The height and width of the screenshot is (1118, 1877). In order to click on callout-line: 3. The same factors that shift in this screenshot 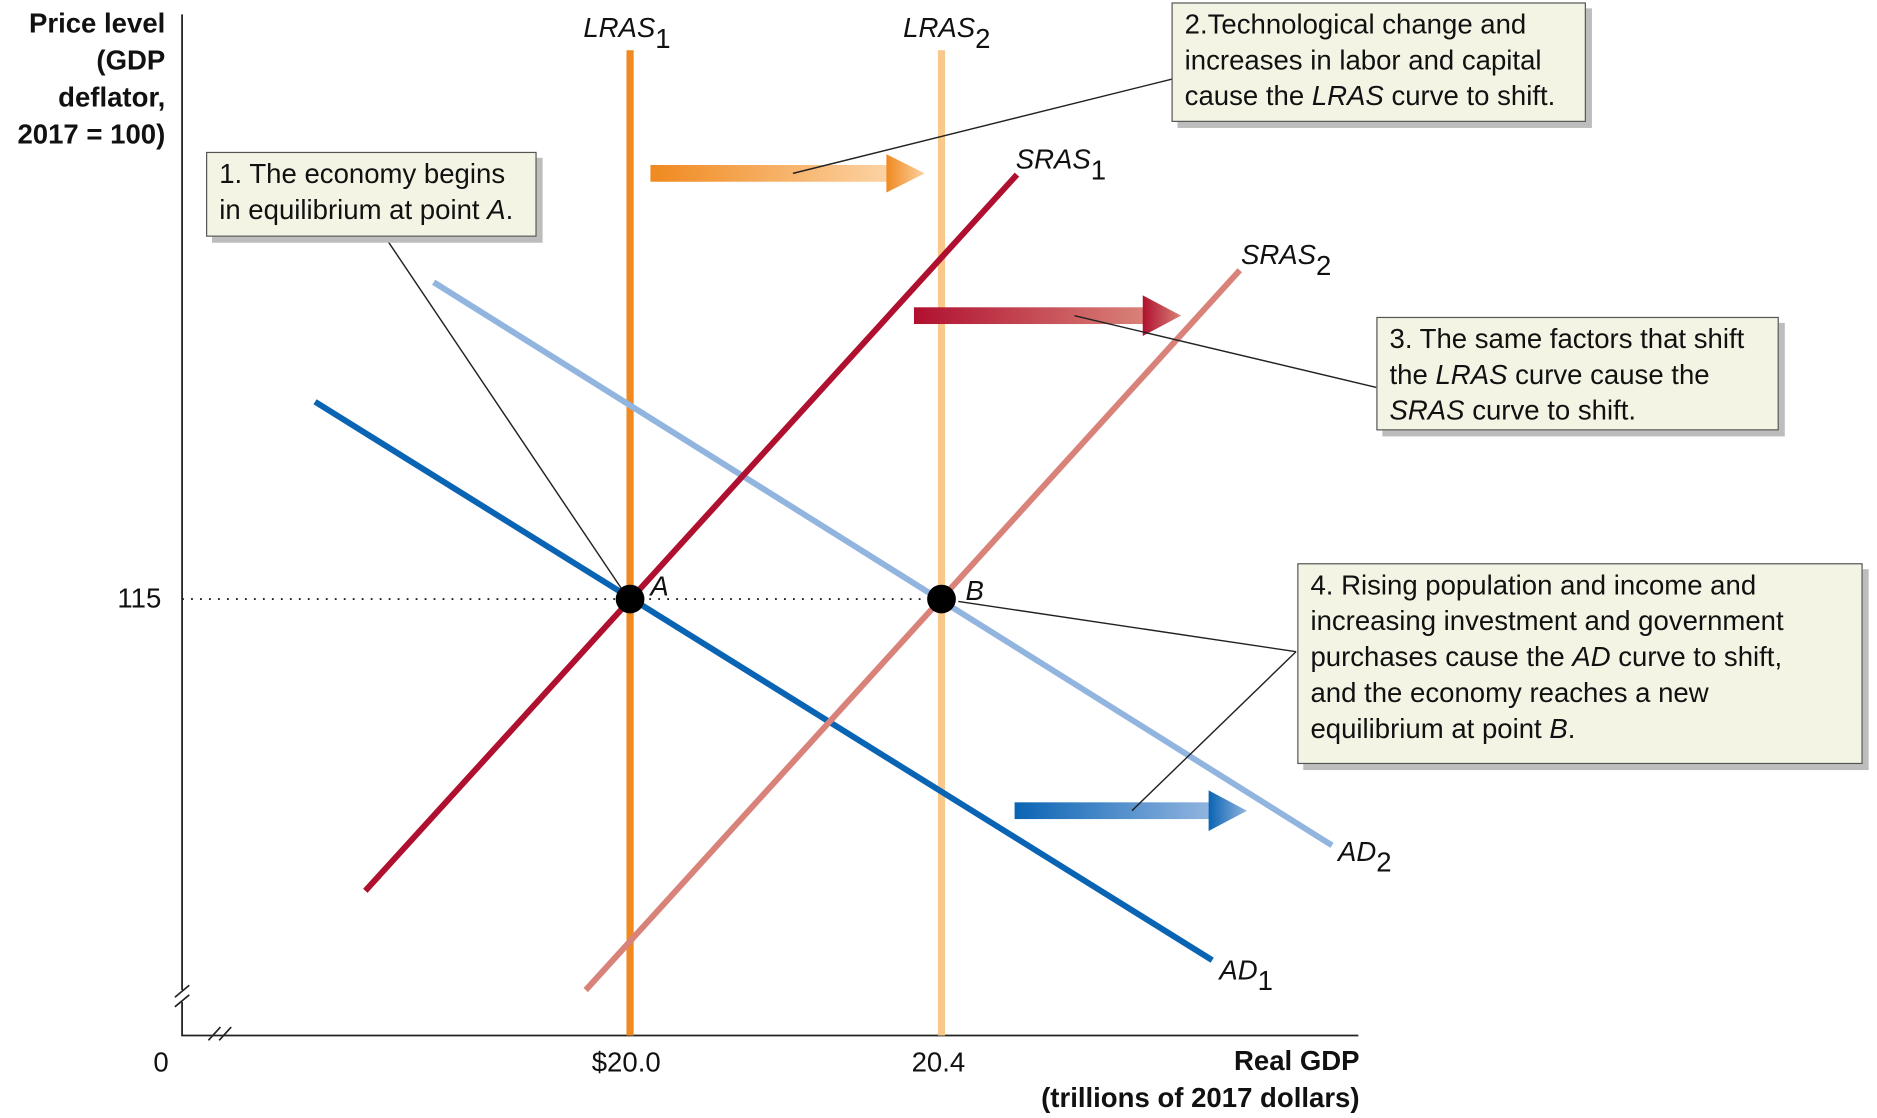, I will do `click(1578, 338)`.